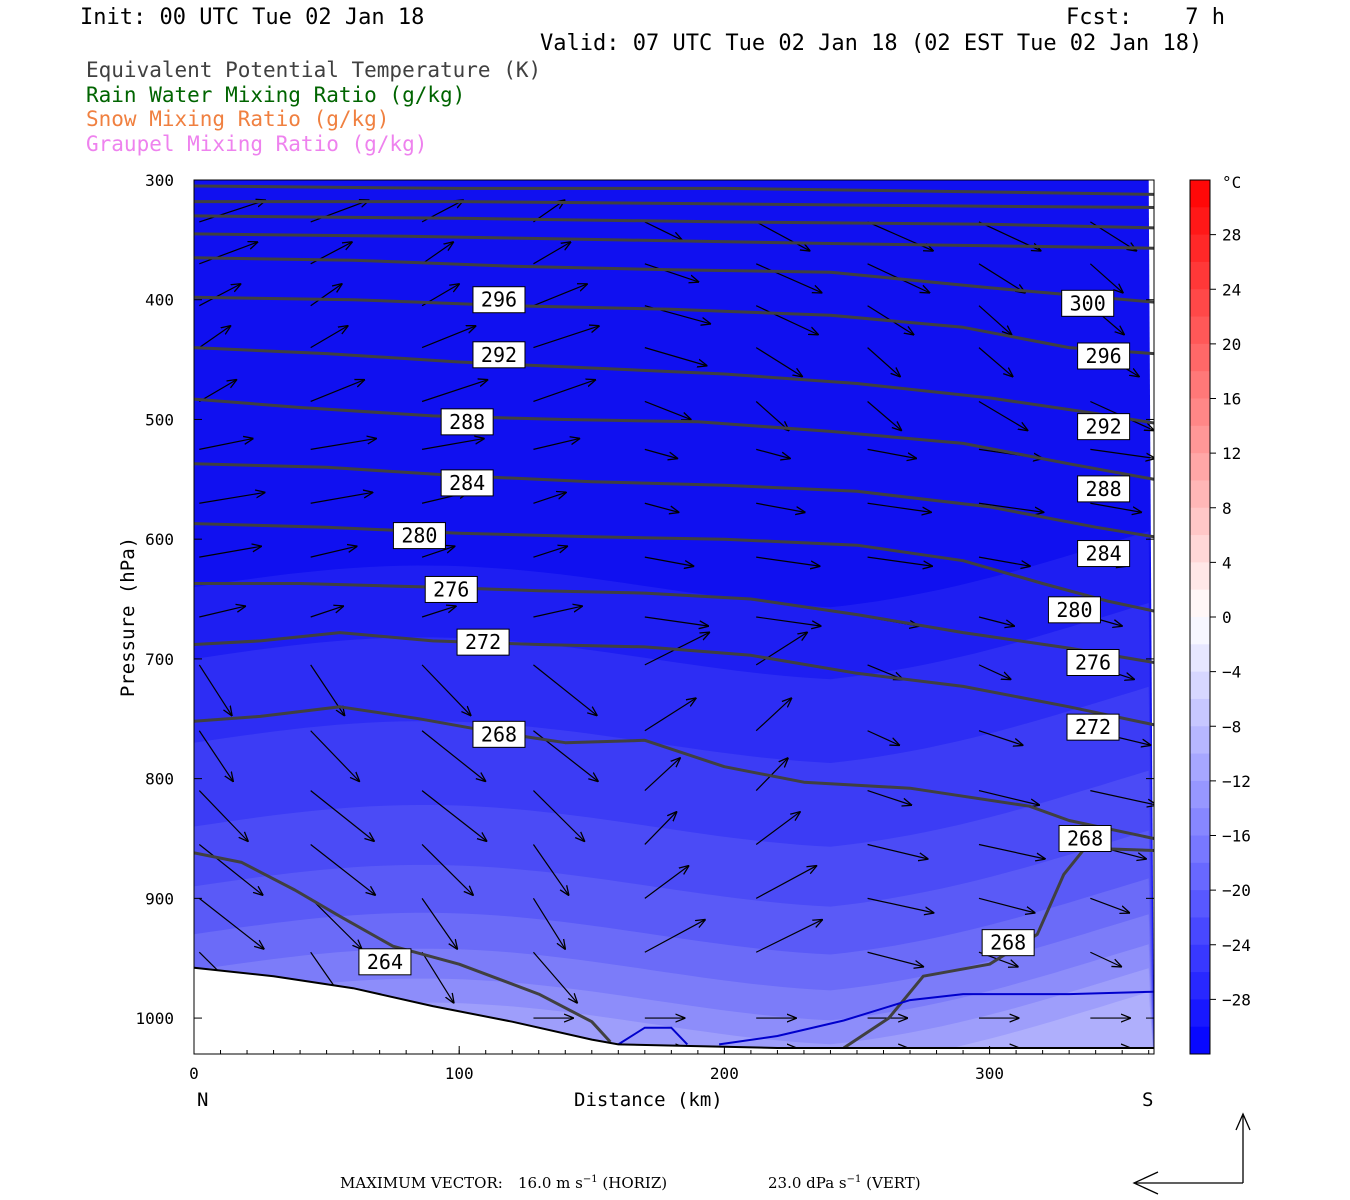  What do you see at coordinates (159, 300) in the screenshot?
I see `y-tick-label: 400` at bounding box center [159, 300].